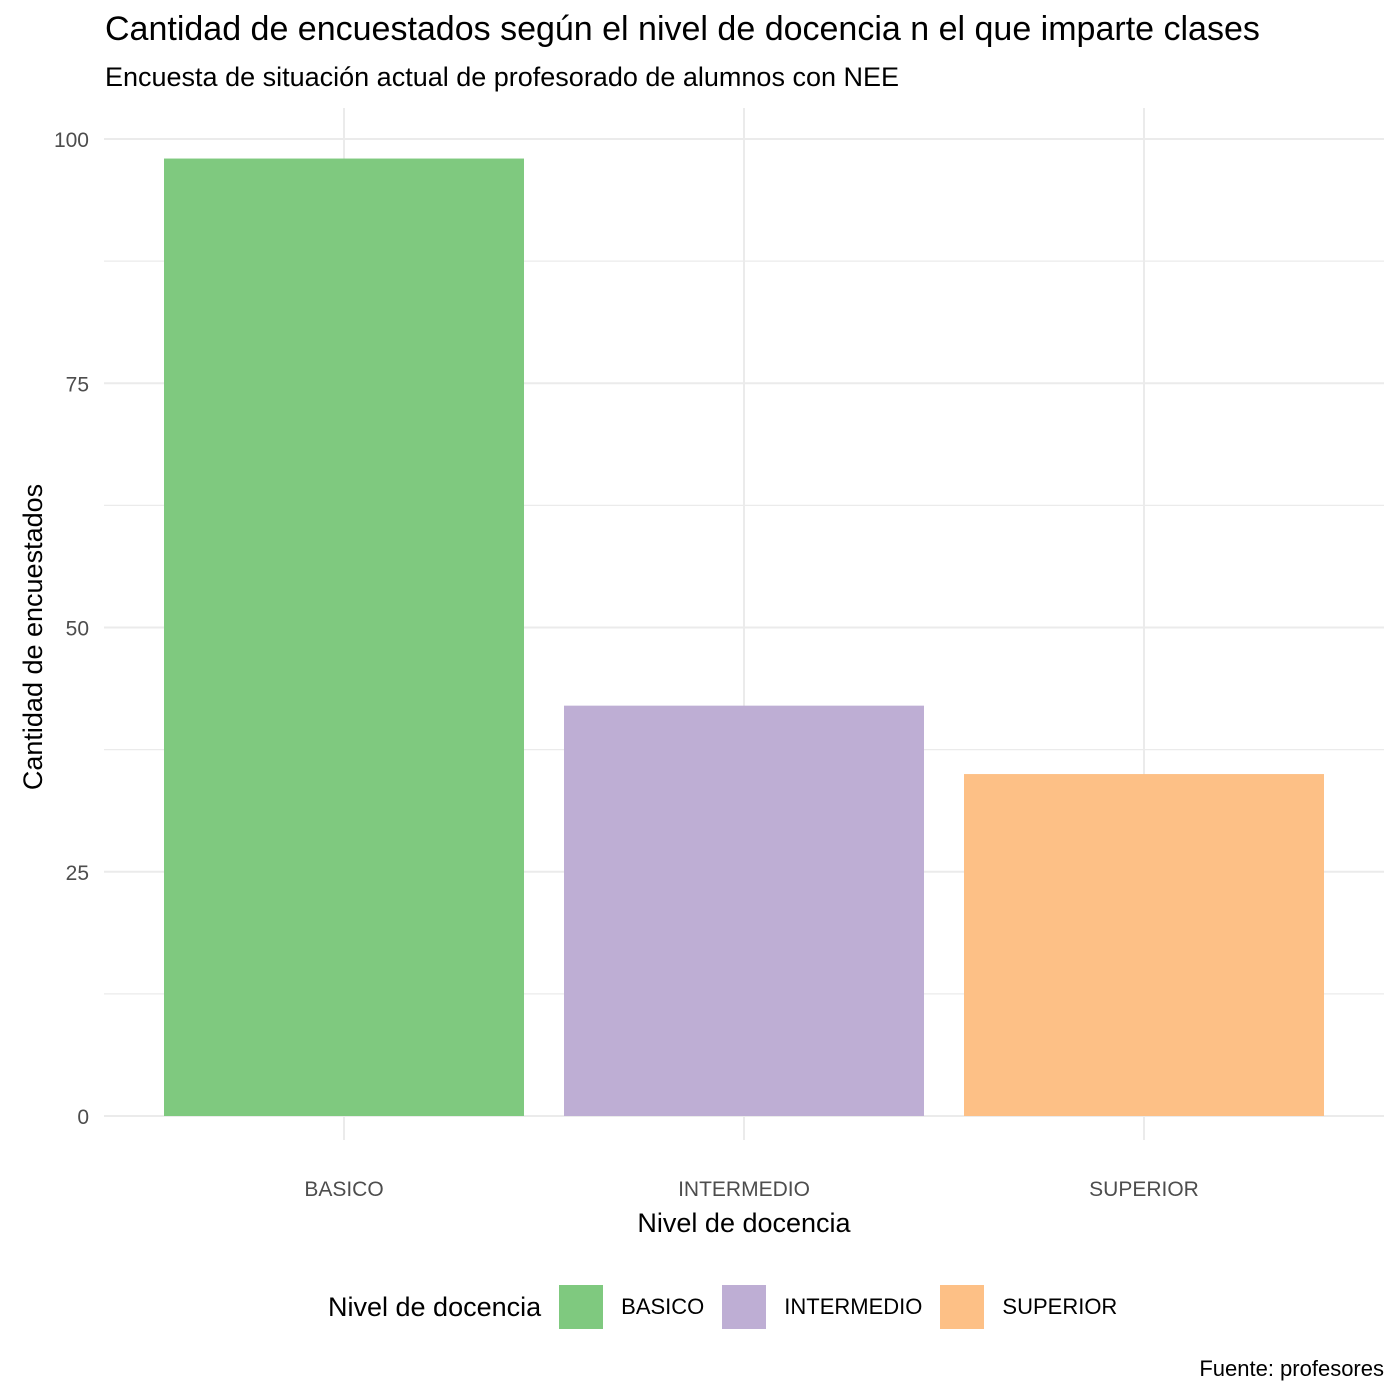 The image size is (1400, 1400). What do you see at coordinates (744, 1307) in the screenshot?
I see `legend-key-intermedio` at bounding box center [744, 1307].